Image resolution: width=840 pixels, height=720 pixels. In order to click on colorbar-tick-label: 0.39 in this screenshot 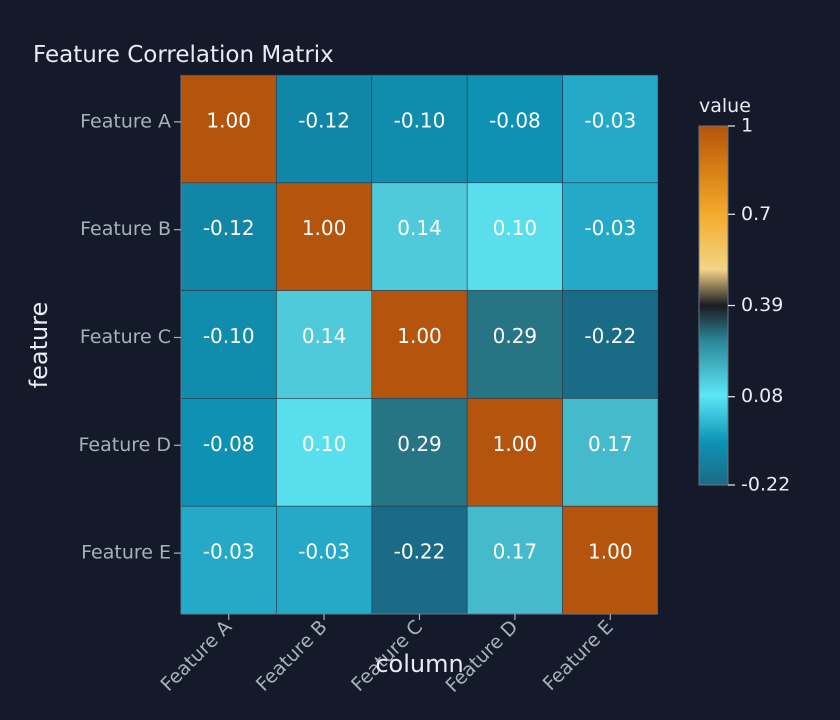, I will do `click(762, 305)`.